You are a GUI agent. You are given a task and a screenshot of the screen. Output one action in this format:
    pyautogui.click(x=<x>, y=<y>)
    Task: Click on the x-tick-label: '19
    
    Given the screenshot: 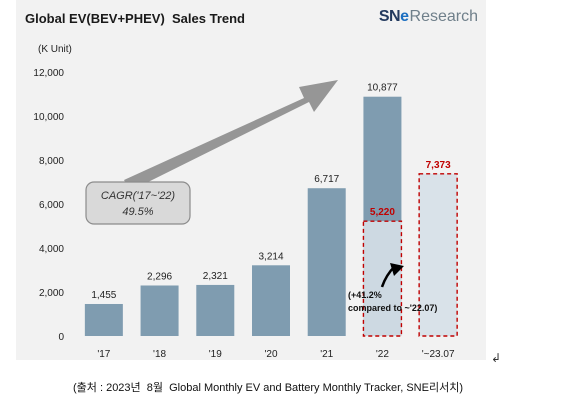 What is the action you would take?
    pyautogui.click(x=215, y=354)
    